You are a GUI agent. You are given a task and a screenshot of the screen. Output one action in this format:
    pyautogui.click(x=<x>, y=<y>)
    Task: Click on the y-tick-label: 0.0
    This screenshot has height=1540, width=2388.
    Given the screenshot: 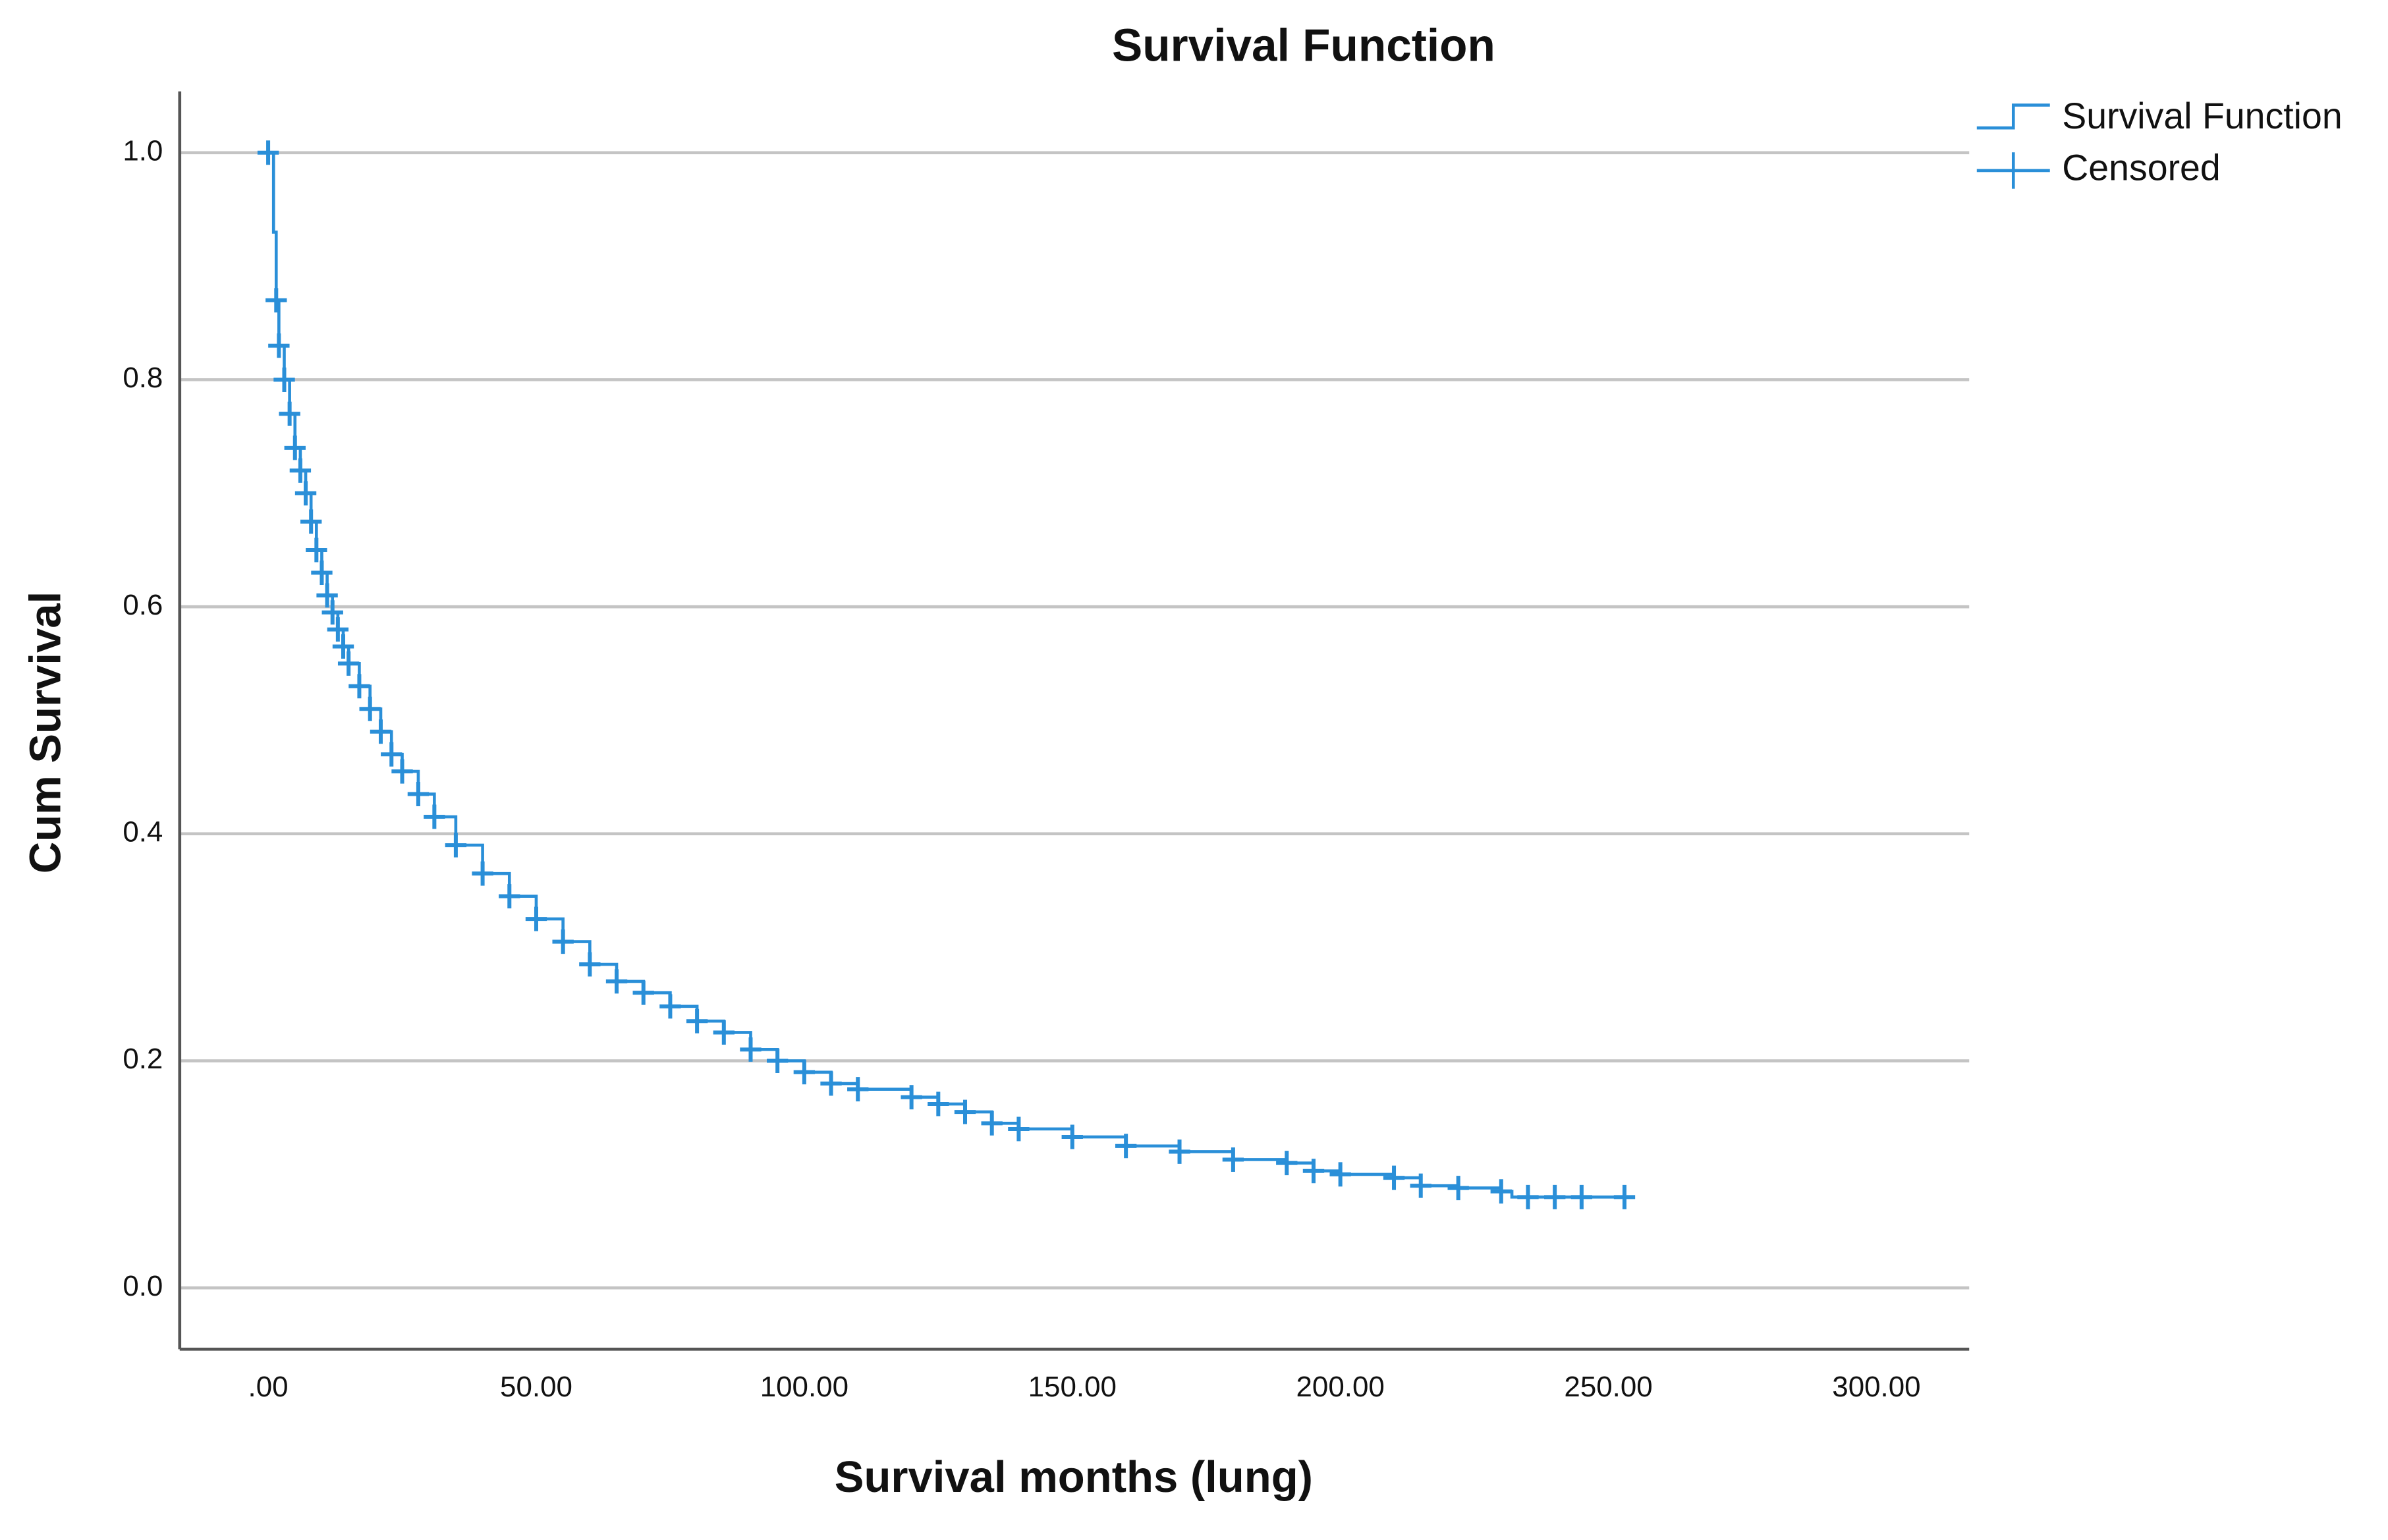 What is the action you would take?
    pyautogui.click(x=143, y=1286)
    